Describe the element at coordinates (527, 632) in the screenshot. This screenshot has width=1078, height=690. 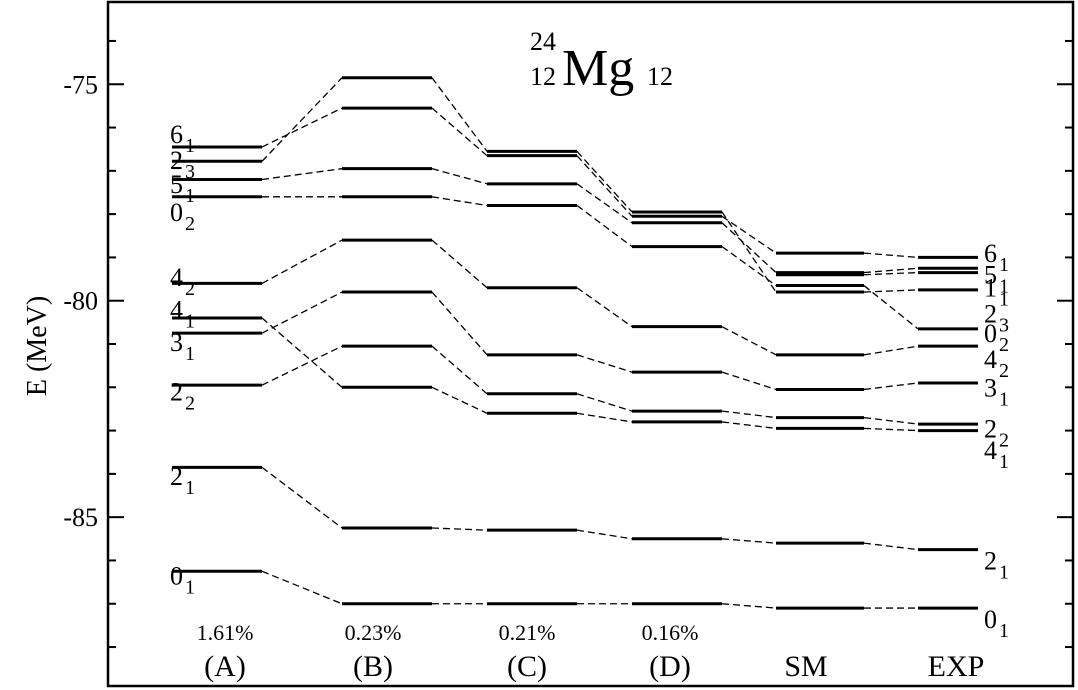
I see `column-percent: 0.21%` at that location.